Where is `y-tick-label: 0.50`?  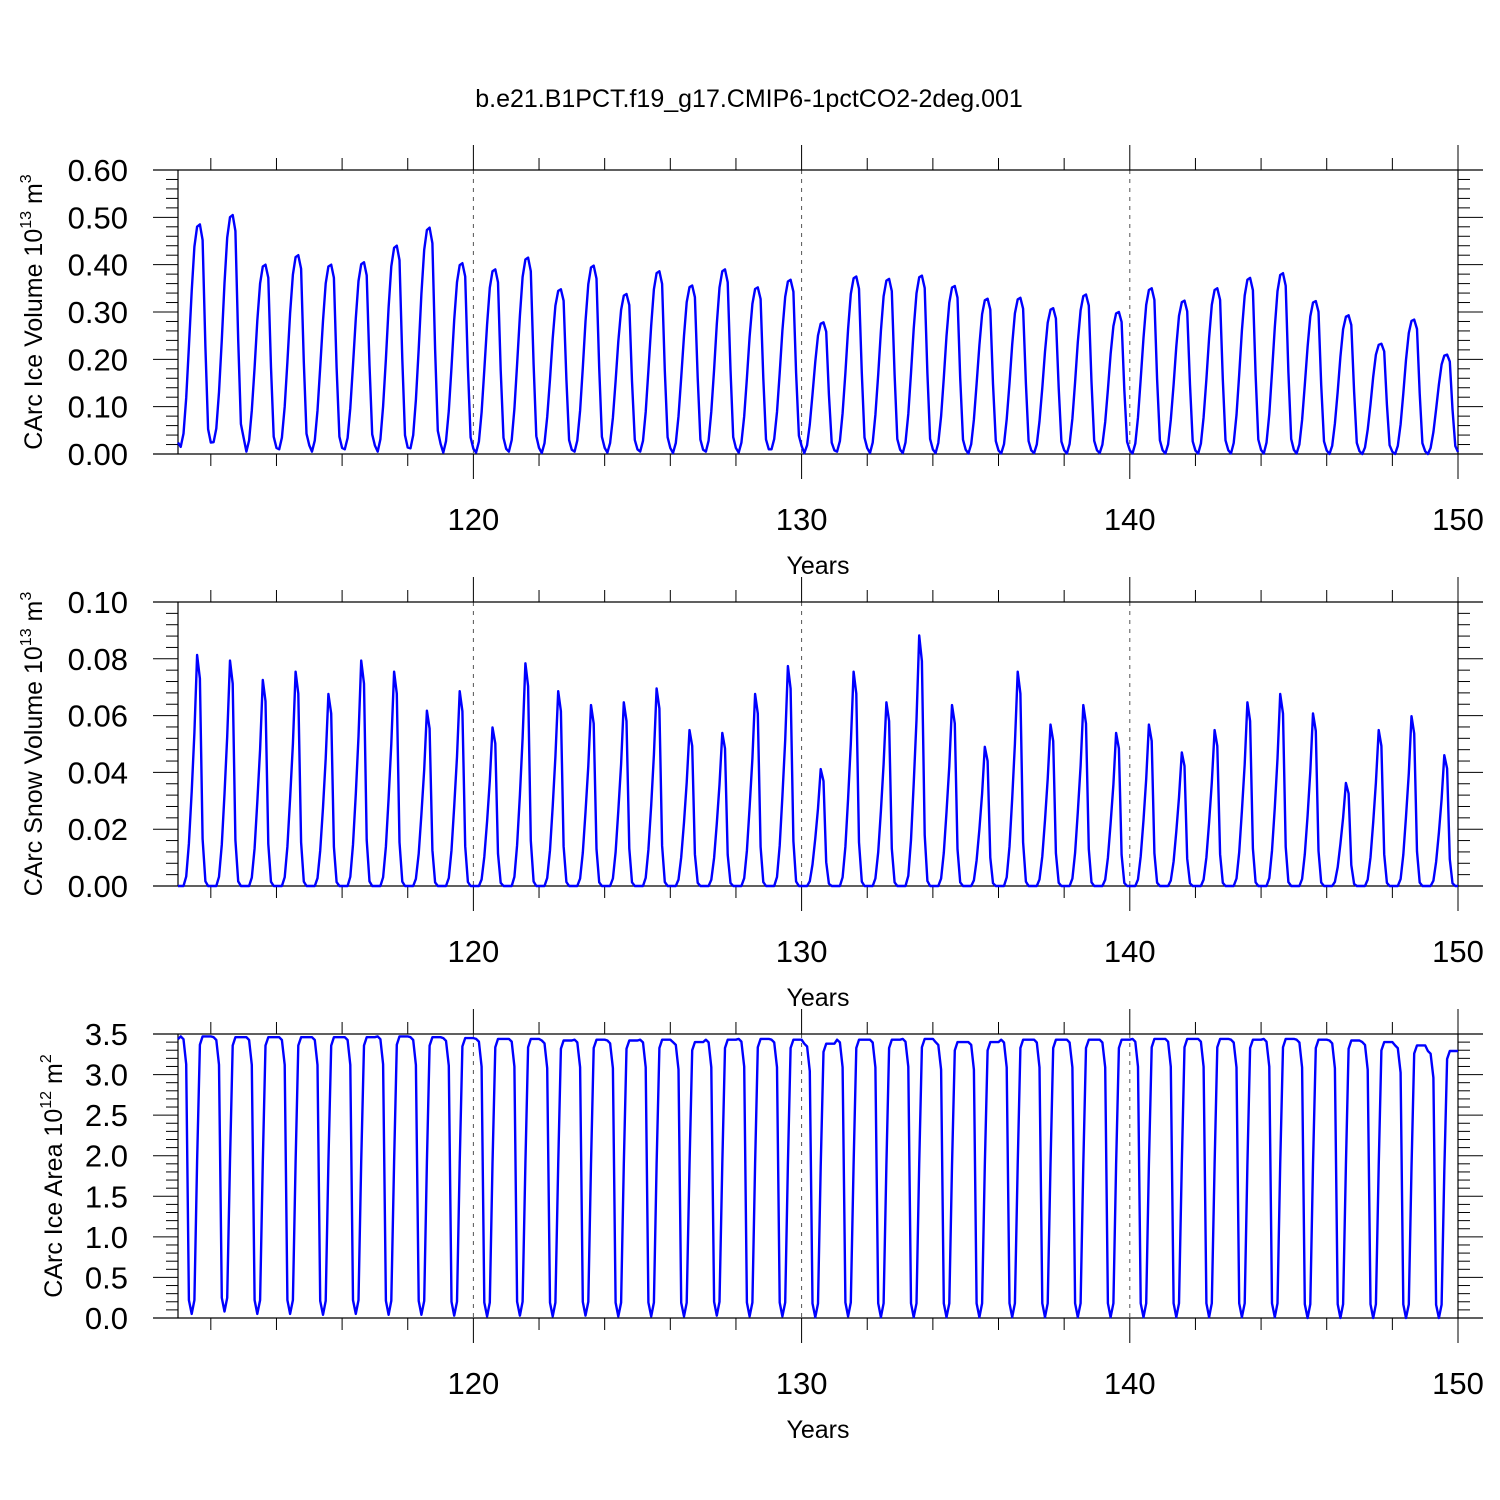
y-tick-label: 0.50 is located at coordinates (98, 217).